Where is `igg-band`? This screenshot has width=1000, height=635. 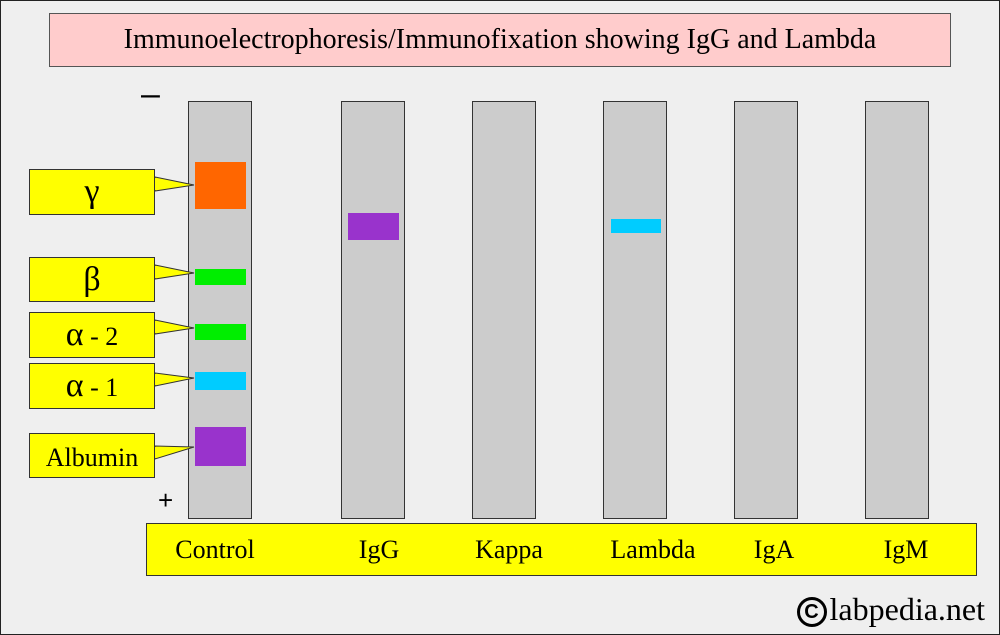 igg-band is located at coordinates (373, 226).